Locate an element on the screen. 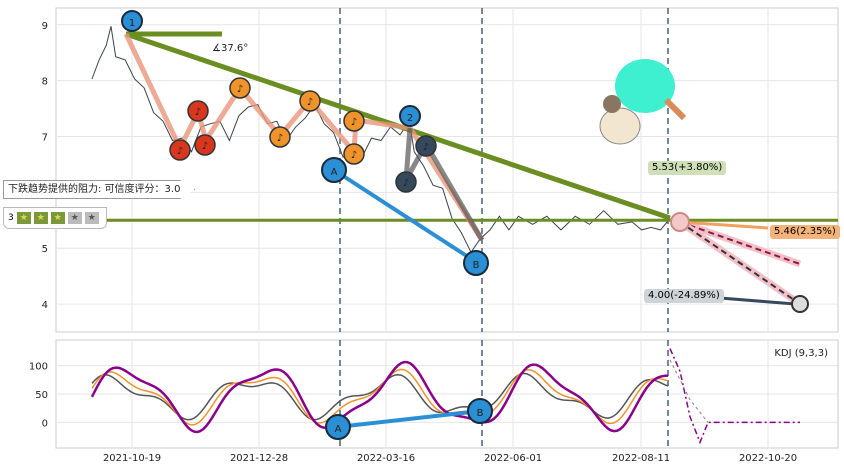 The width and height of the screenshot is (844, 471). x-tick-label: 2022-10-20 is located at coordinates (768, 458).